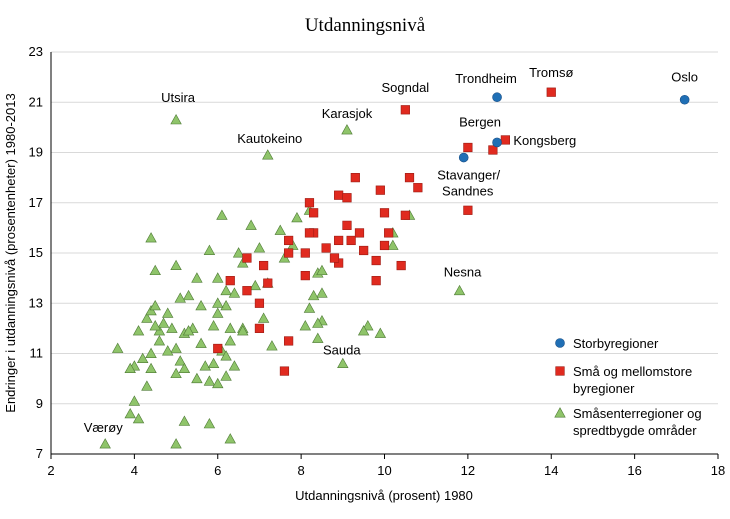  I want to click on annotation-label: Sogndal, so click(405, 87).